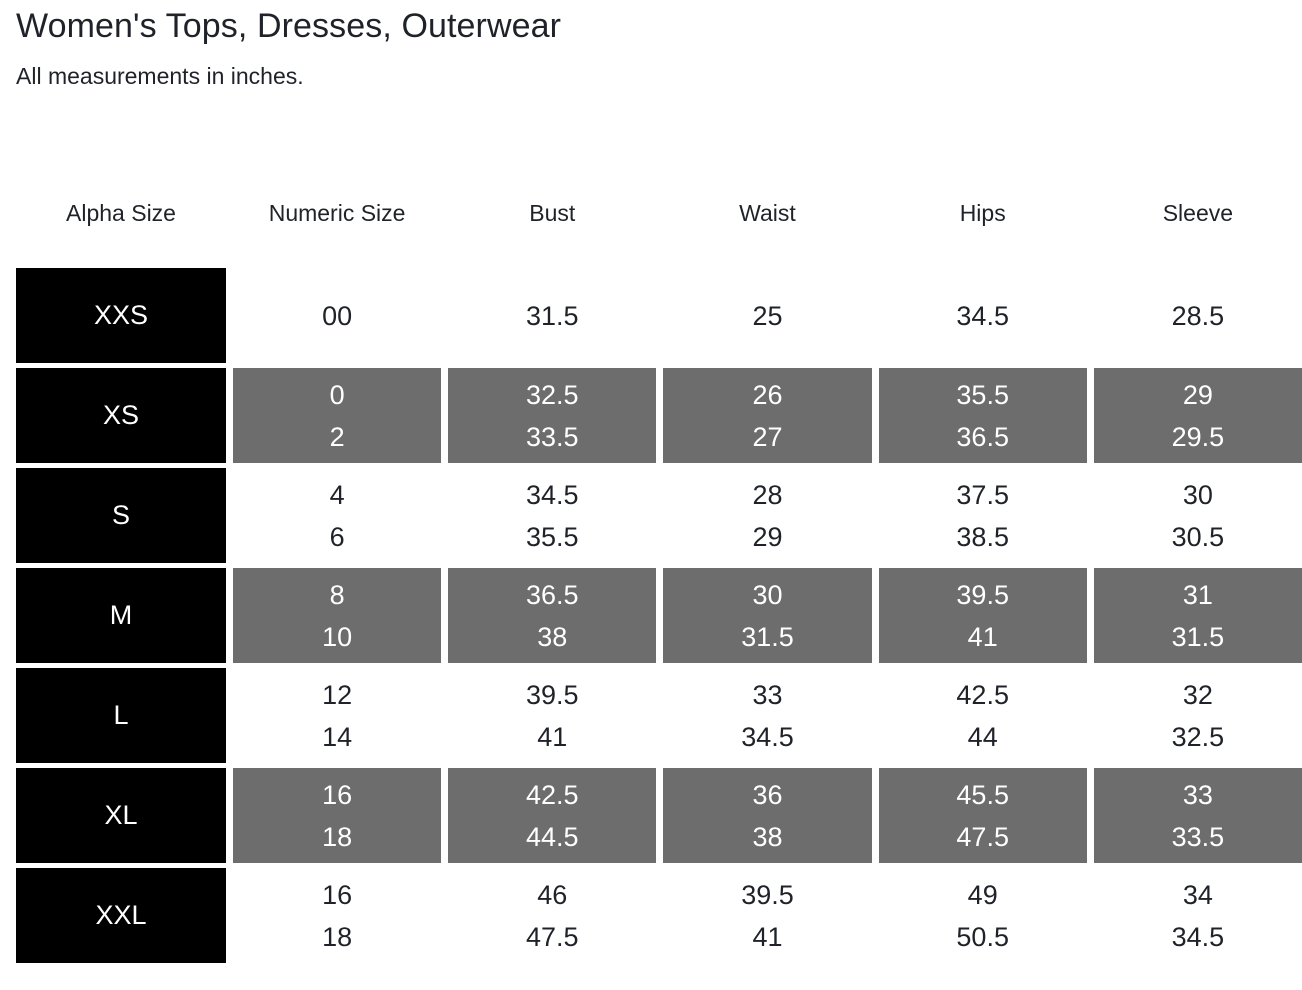 The width and height of the screenshot is (1302, 990). I want to click on numeric-size-cell: 4 6, so click(337, 515).